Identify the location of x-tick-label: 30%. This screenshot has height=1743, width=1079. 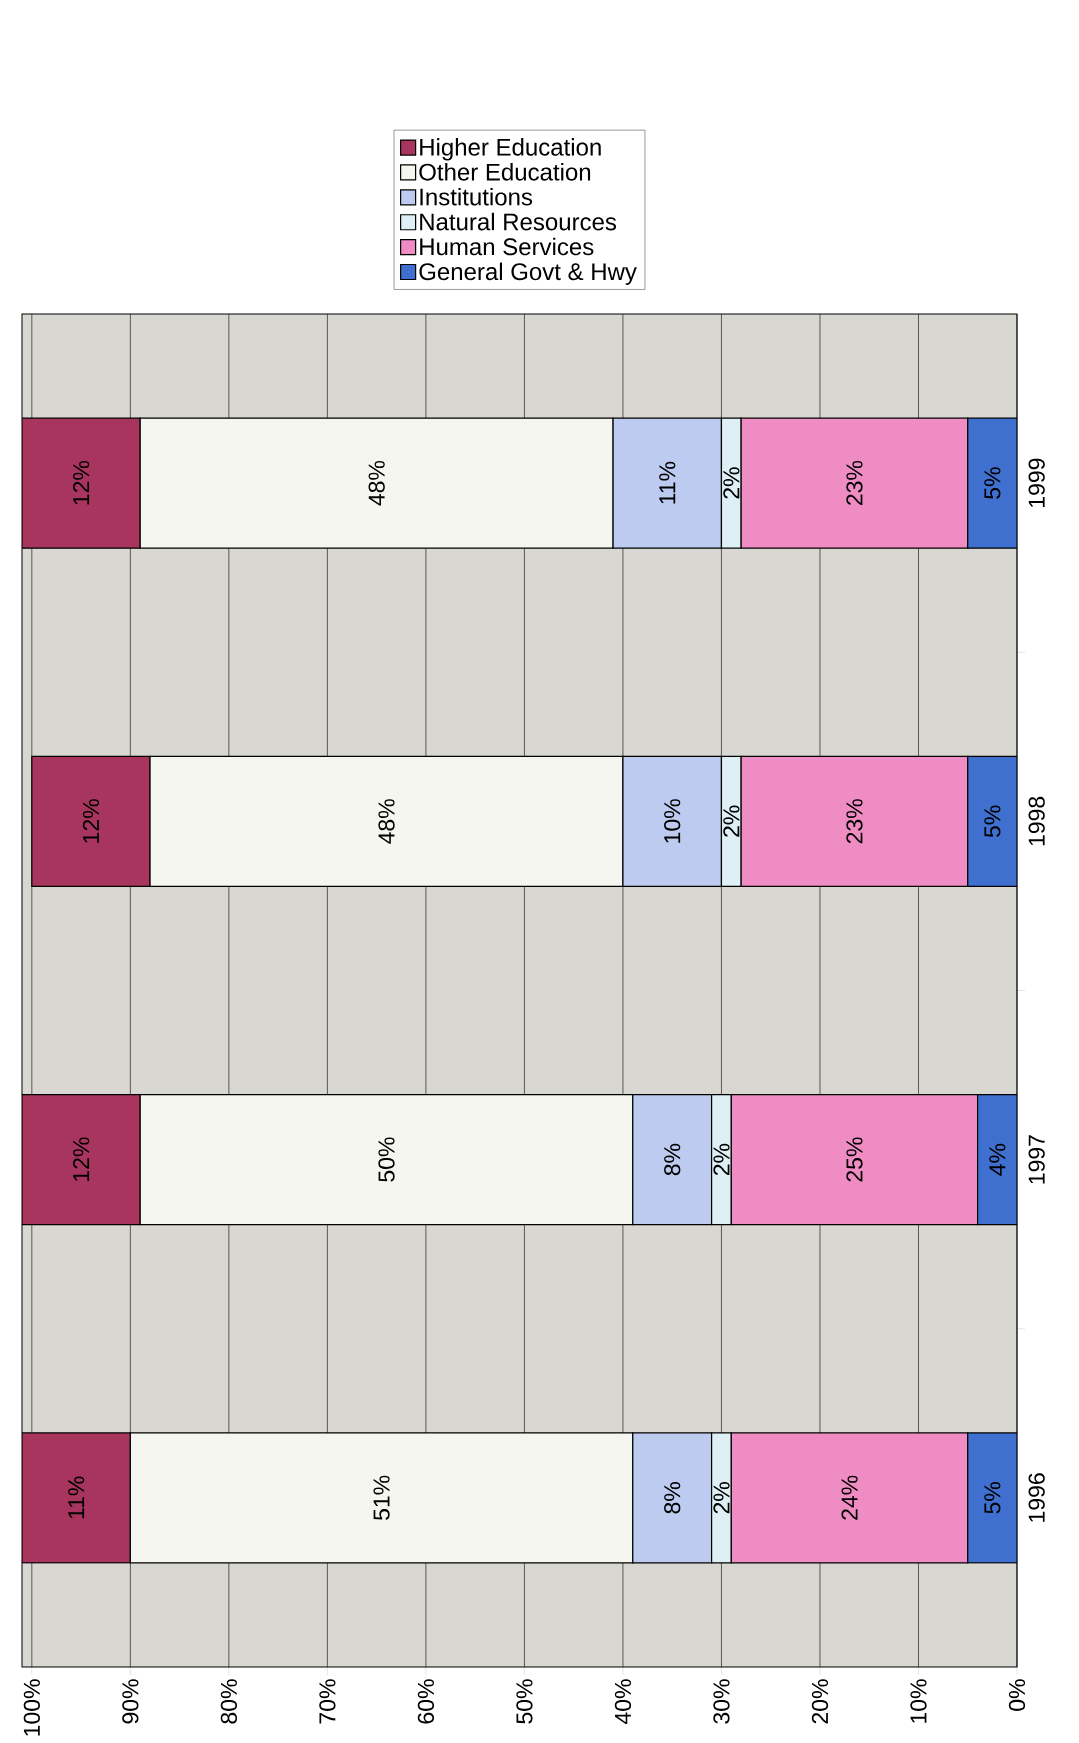
(721, 1701).